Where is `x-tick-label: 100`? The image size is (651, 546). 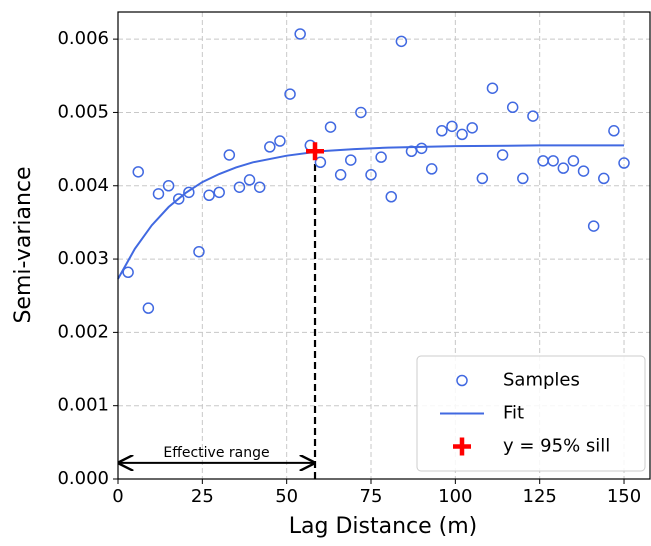 x-tick-label: 100 is located at coordinates (455, 496).